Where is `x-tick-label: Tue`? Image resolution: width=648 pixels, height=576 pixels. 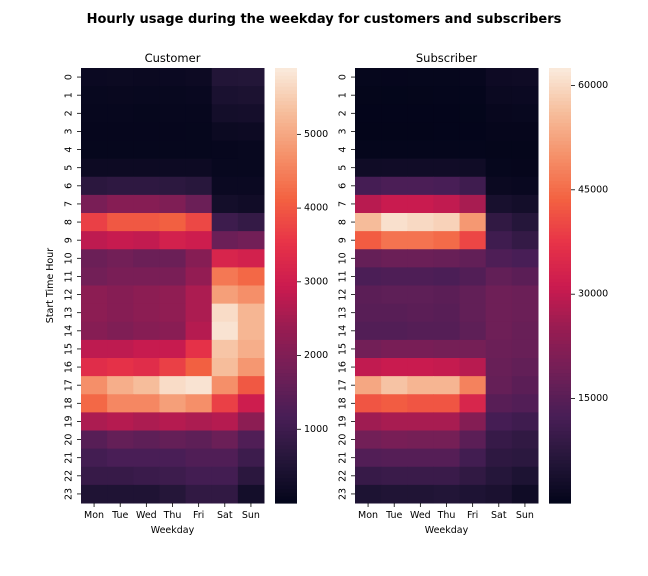
x-tick-label: Tue is located at coordinates (119, 515).